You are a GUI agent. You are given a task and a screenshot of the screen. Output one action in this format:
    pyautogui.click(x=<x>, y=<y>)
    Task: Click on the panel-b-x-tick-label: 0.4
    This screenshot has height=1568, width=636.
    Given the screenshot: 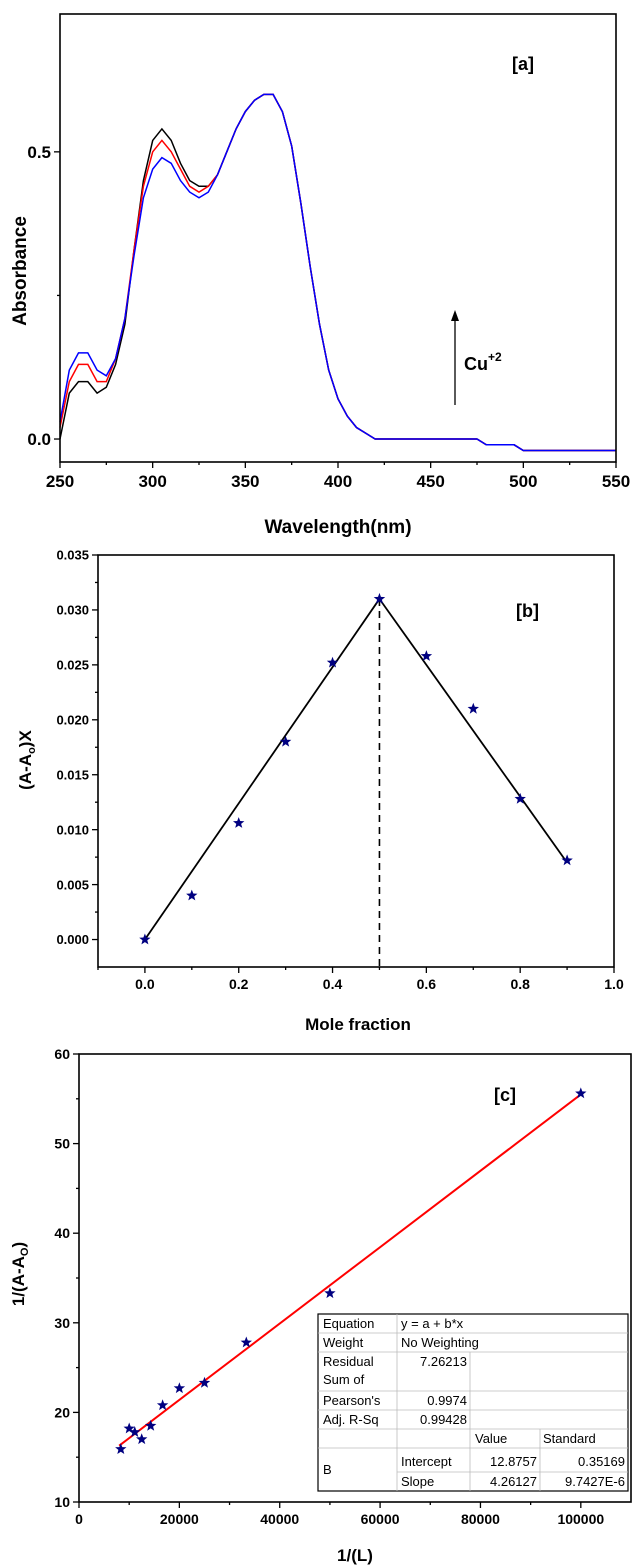 What is the action you would take?
    pyautogui.click(x=333, y=984)
    